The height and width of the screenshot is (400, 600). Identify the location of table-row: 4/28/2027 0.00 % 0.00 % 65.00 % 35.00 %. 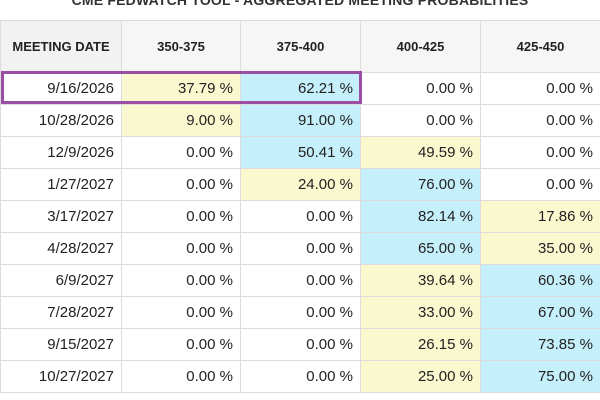
(300, 248).